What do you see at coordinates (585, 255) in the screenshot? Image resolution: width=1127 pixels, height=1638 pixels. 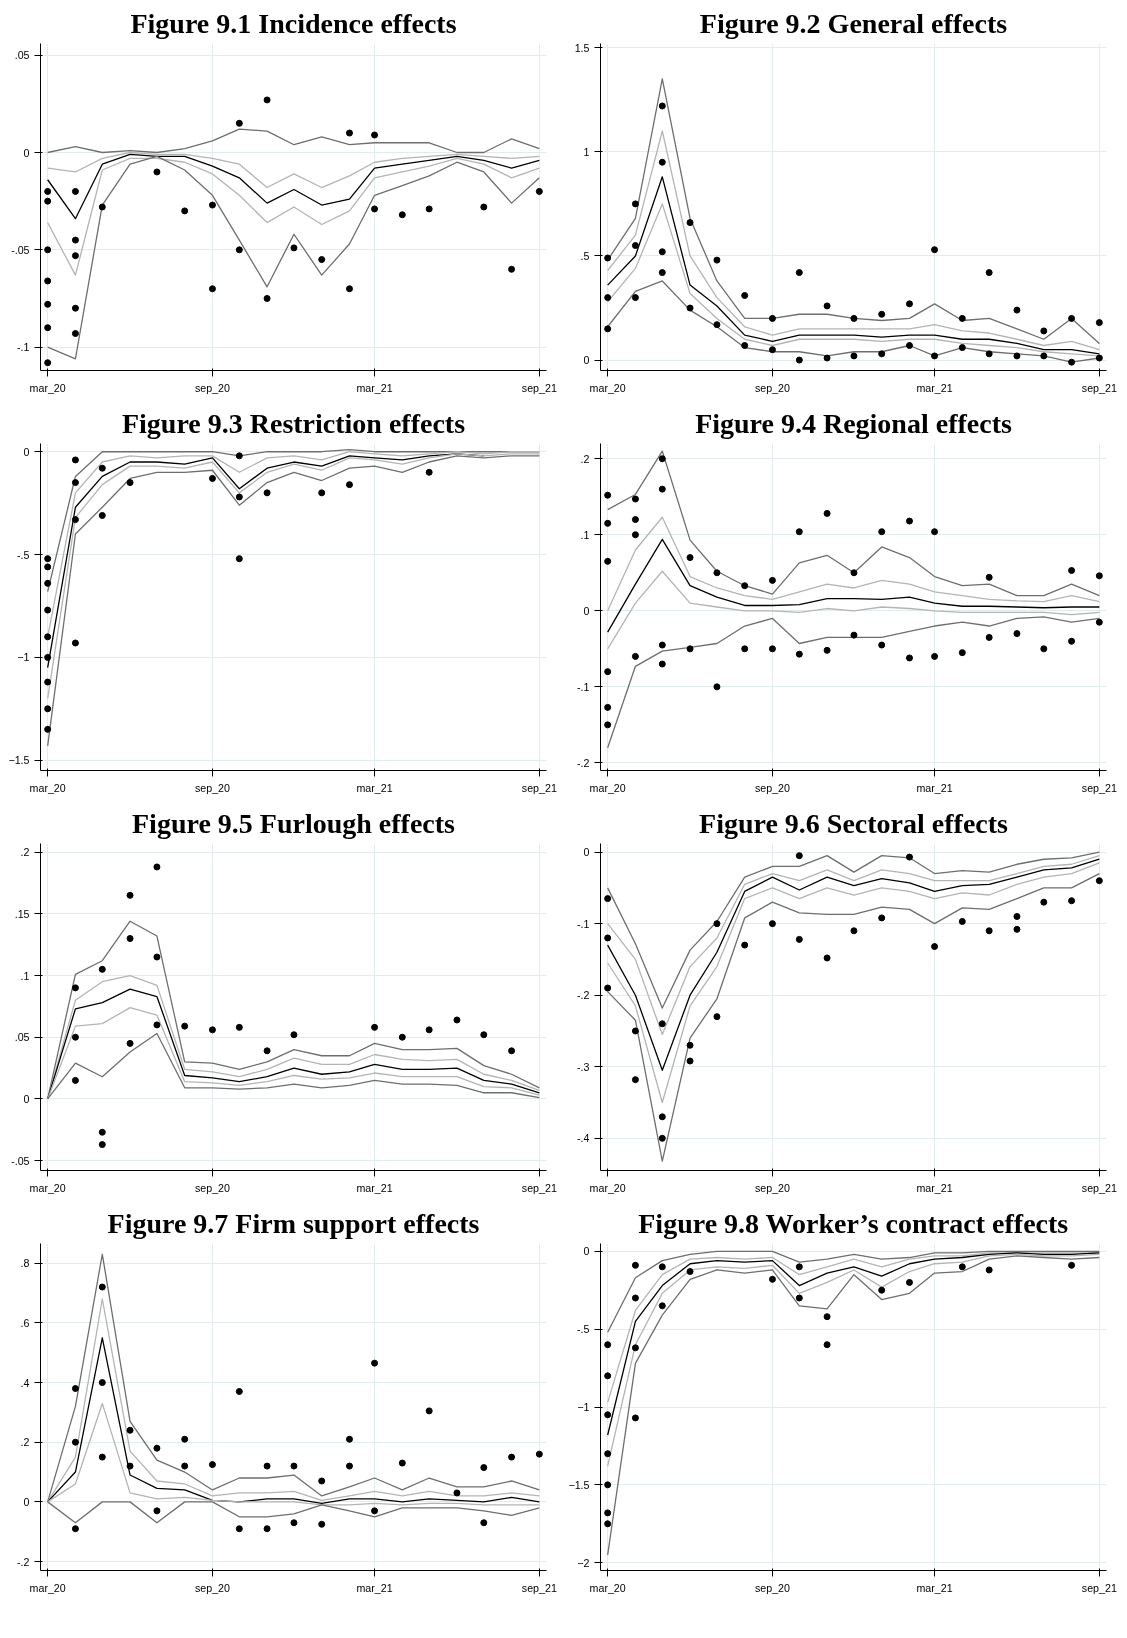 I see `y-tick-label: .5` at bounding box center [585, 255].